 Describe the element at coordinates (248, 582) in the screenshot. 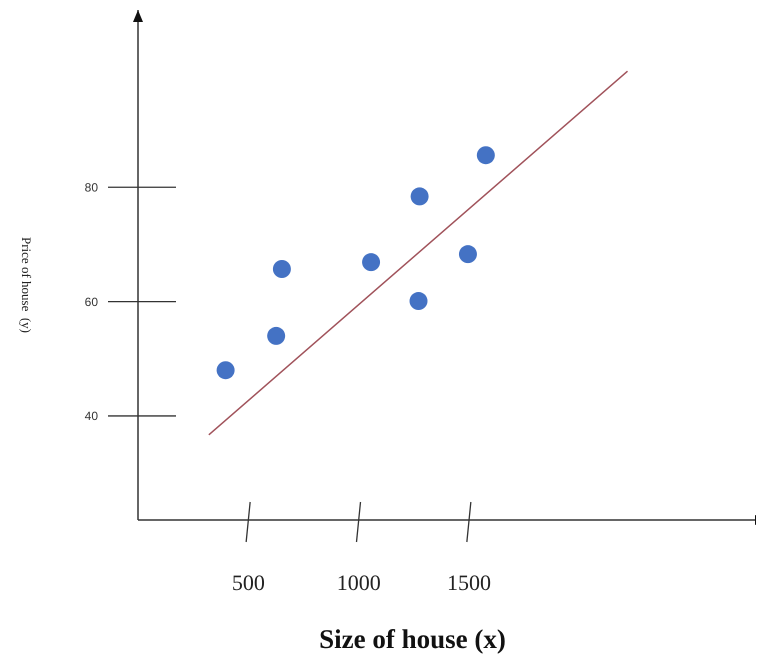

I see `x-tick-label: 500` at that location.